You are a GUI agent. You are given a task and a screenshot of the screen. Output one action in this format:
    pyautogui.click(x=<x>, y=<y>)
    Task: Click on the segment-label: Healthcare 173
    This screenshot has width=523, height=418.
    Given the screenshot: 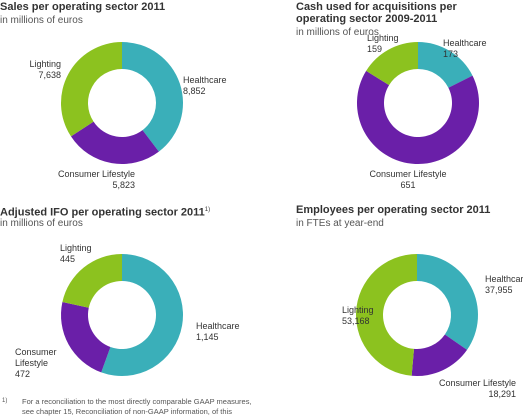 What is the action you would take?
    pyautogui.click(x=473, y=49)
    